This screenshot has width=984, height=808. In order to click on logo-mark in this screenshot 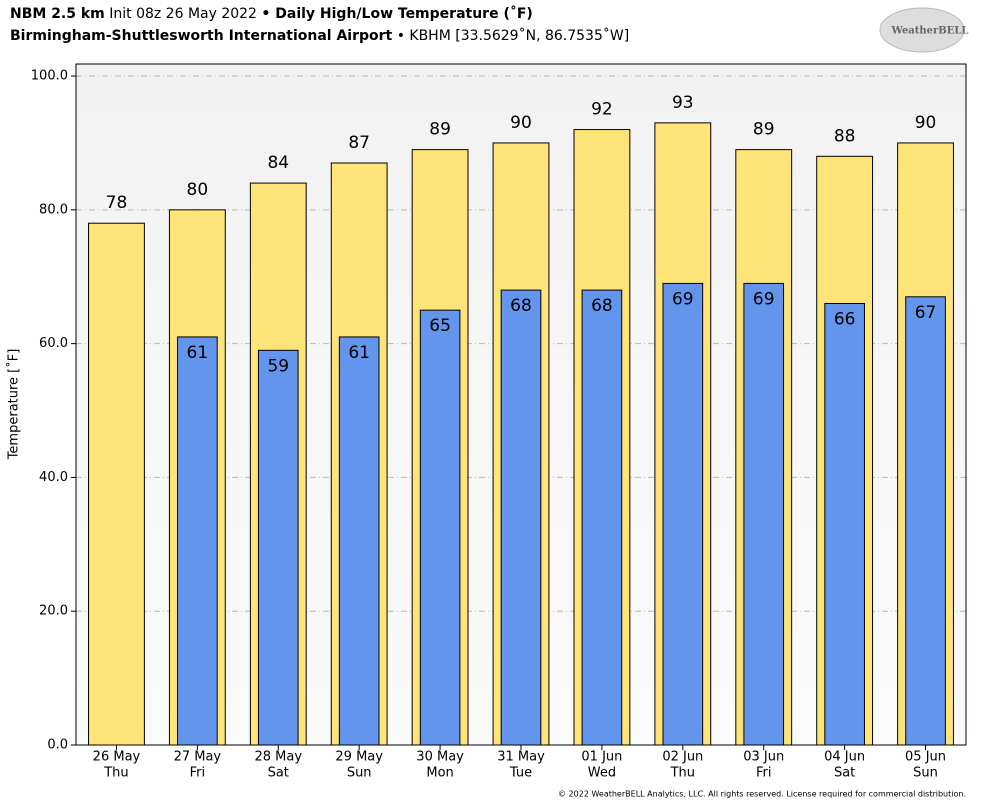, I will do `click(922, 30)`.